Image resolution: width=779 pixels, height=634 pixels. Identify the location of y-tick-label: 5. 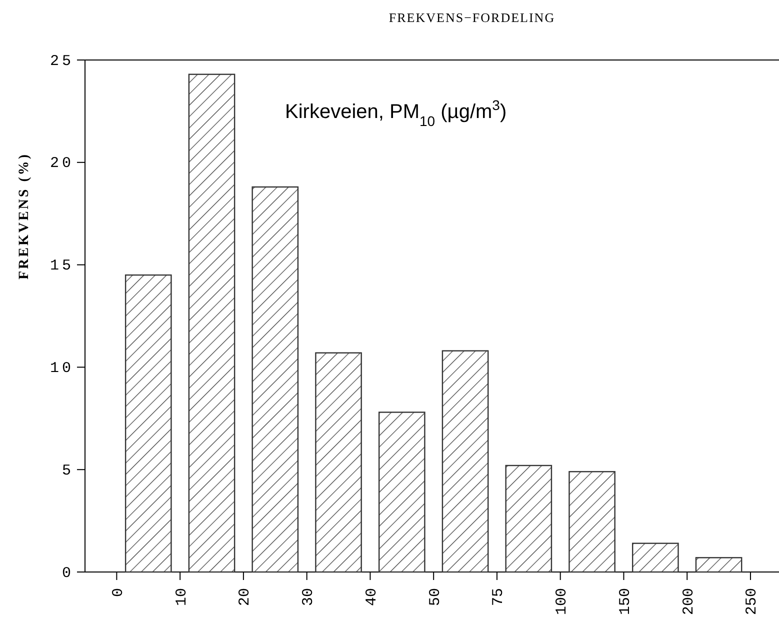
(68, 471).